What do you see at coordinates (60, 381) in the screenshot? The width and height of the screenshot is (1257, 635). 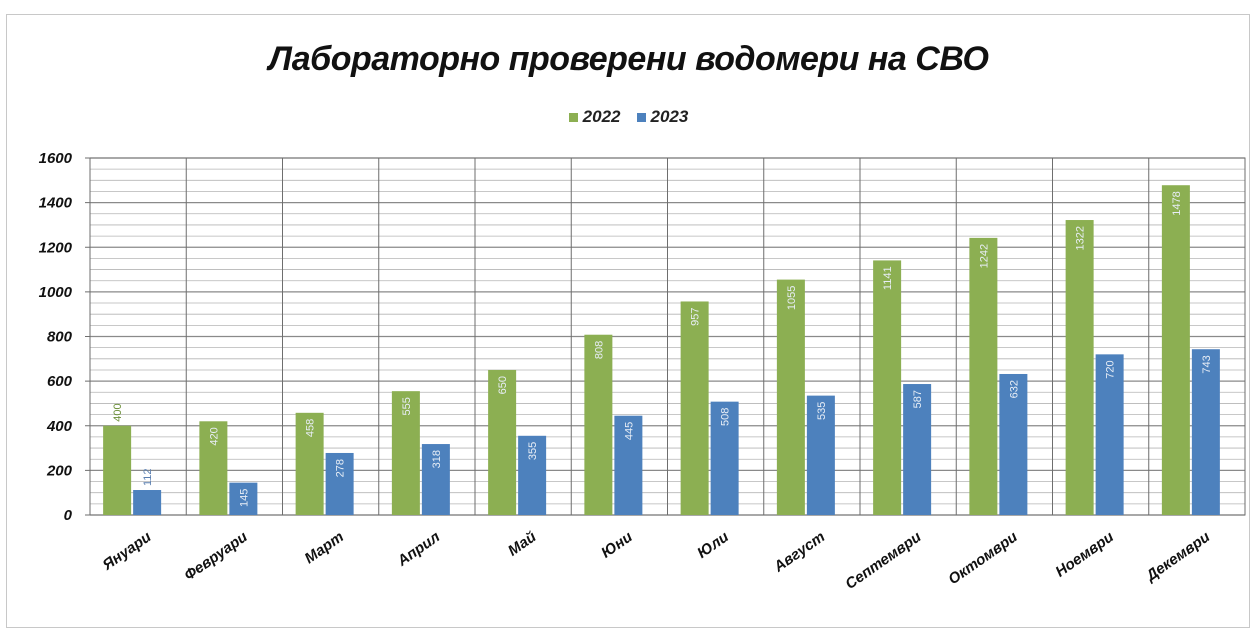 I see `y-tick-label: 600` at bounding box center [60, 381].